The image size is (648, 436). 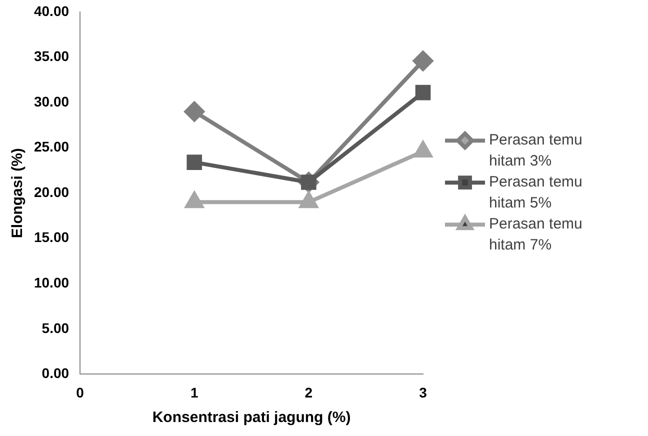 I want to click on y-tick-label: 30.00, so click(x=52, y=101).